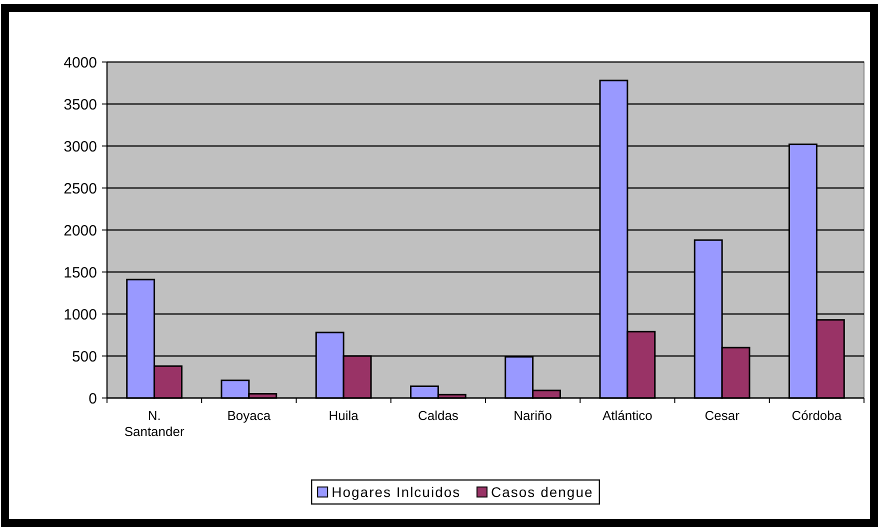  Describe the element at coordinates (249, 415) in the screenshot. I see `x-tick-label: Boyaca` at that location.